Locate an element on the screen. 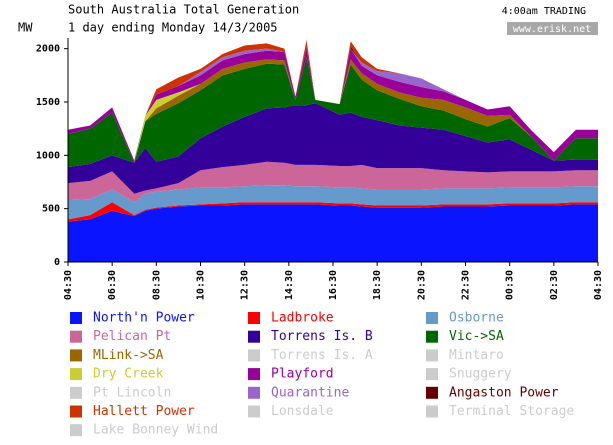  chart-title: South Australia Total Generation is located at coordinates (183, 10).